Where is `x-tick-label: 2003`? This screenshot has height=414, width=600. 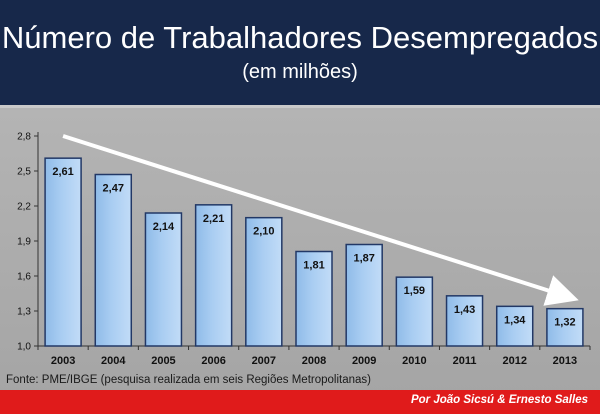
x-tick-label: 2003 is located at coordinates (63, 361).